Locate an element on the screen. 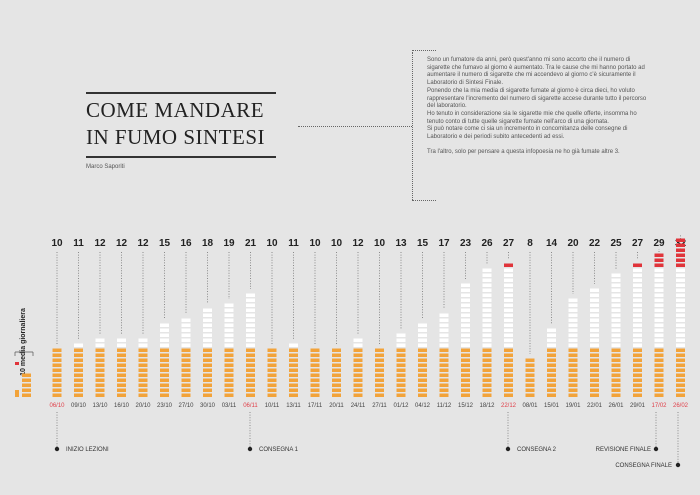 This screenshot has height=495, width=700. category-date-label: 22/01 is located at coordinates (595, 406).